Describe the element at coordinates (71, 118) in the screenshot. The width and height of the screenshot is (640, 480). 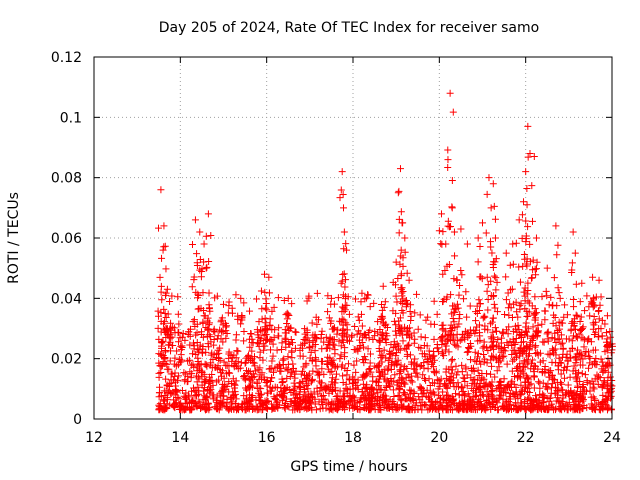
I see `y-tick-label: 0.1` at that location.